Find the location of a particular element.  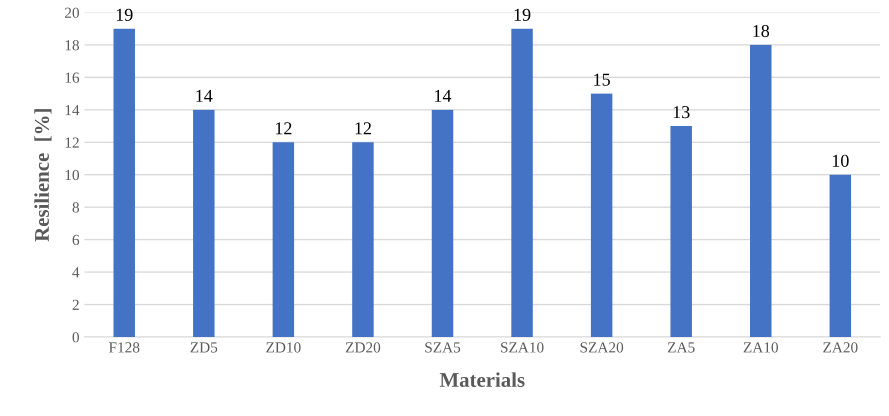

x-tick-label: F128 is located at coordinates (124, 347).